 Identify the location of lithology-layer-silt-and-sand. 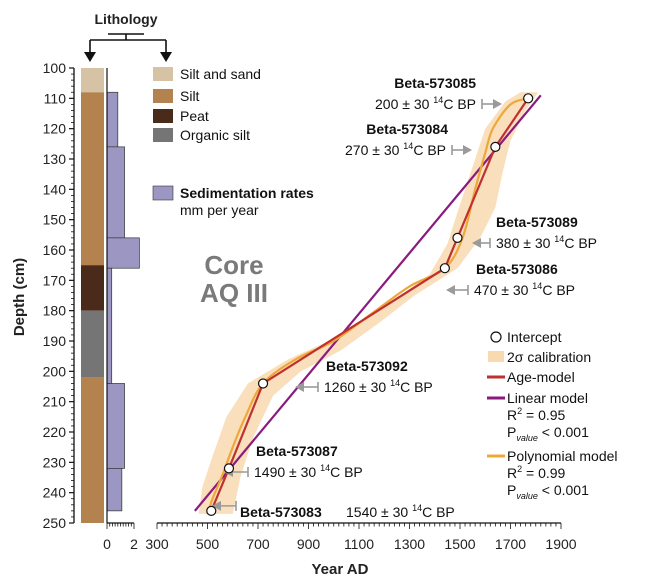
(92, 80).